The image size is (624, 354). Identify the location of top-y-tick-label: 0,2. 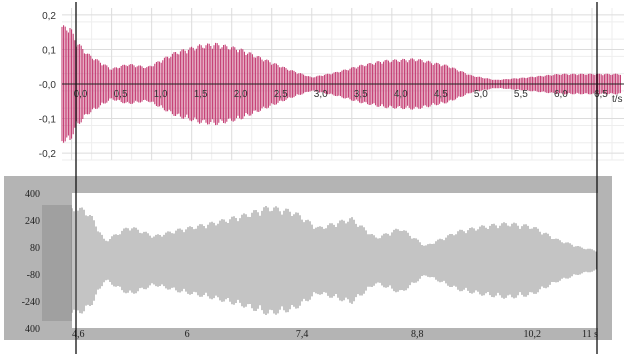
(49, 16).